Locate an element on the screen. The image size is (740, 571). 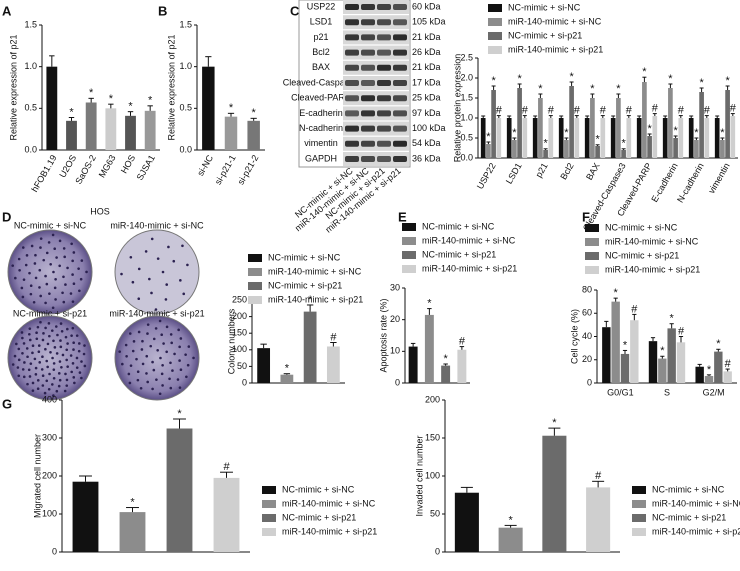
kda-label: 60 kDa is located at coordinates (426, 6).